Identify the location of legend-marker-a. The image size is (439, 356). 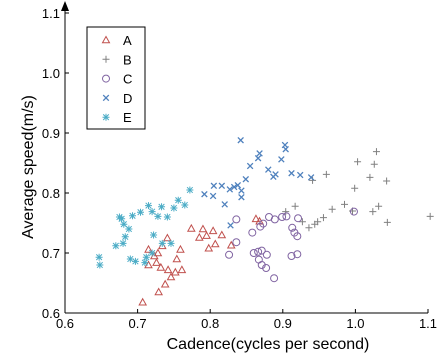
(106, 39).